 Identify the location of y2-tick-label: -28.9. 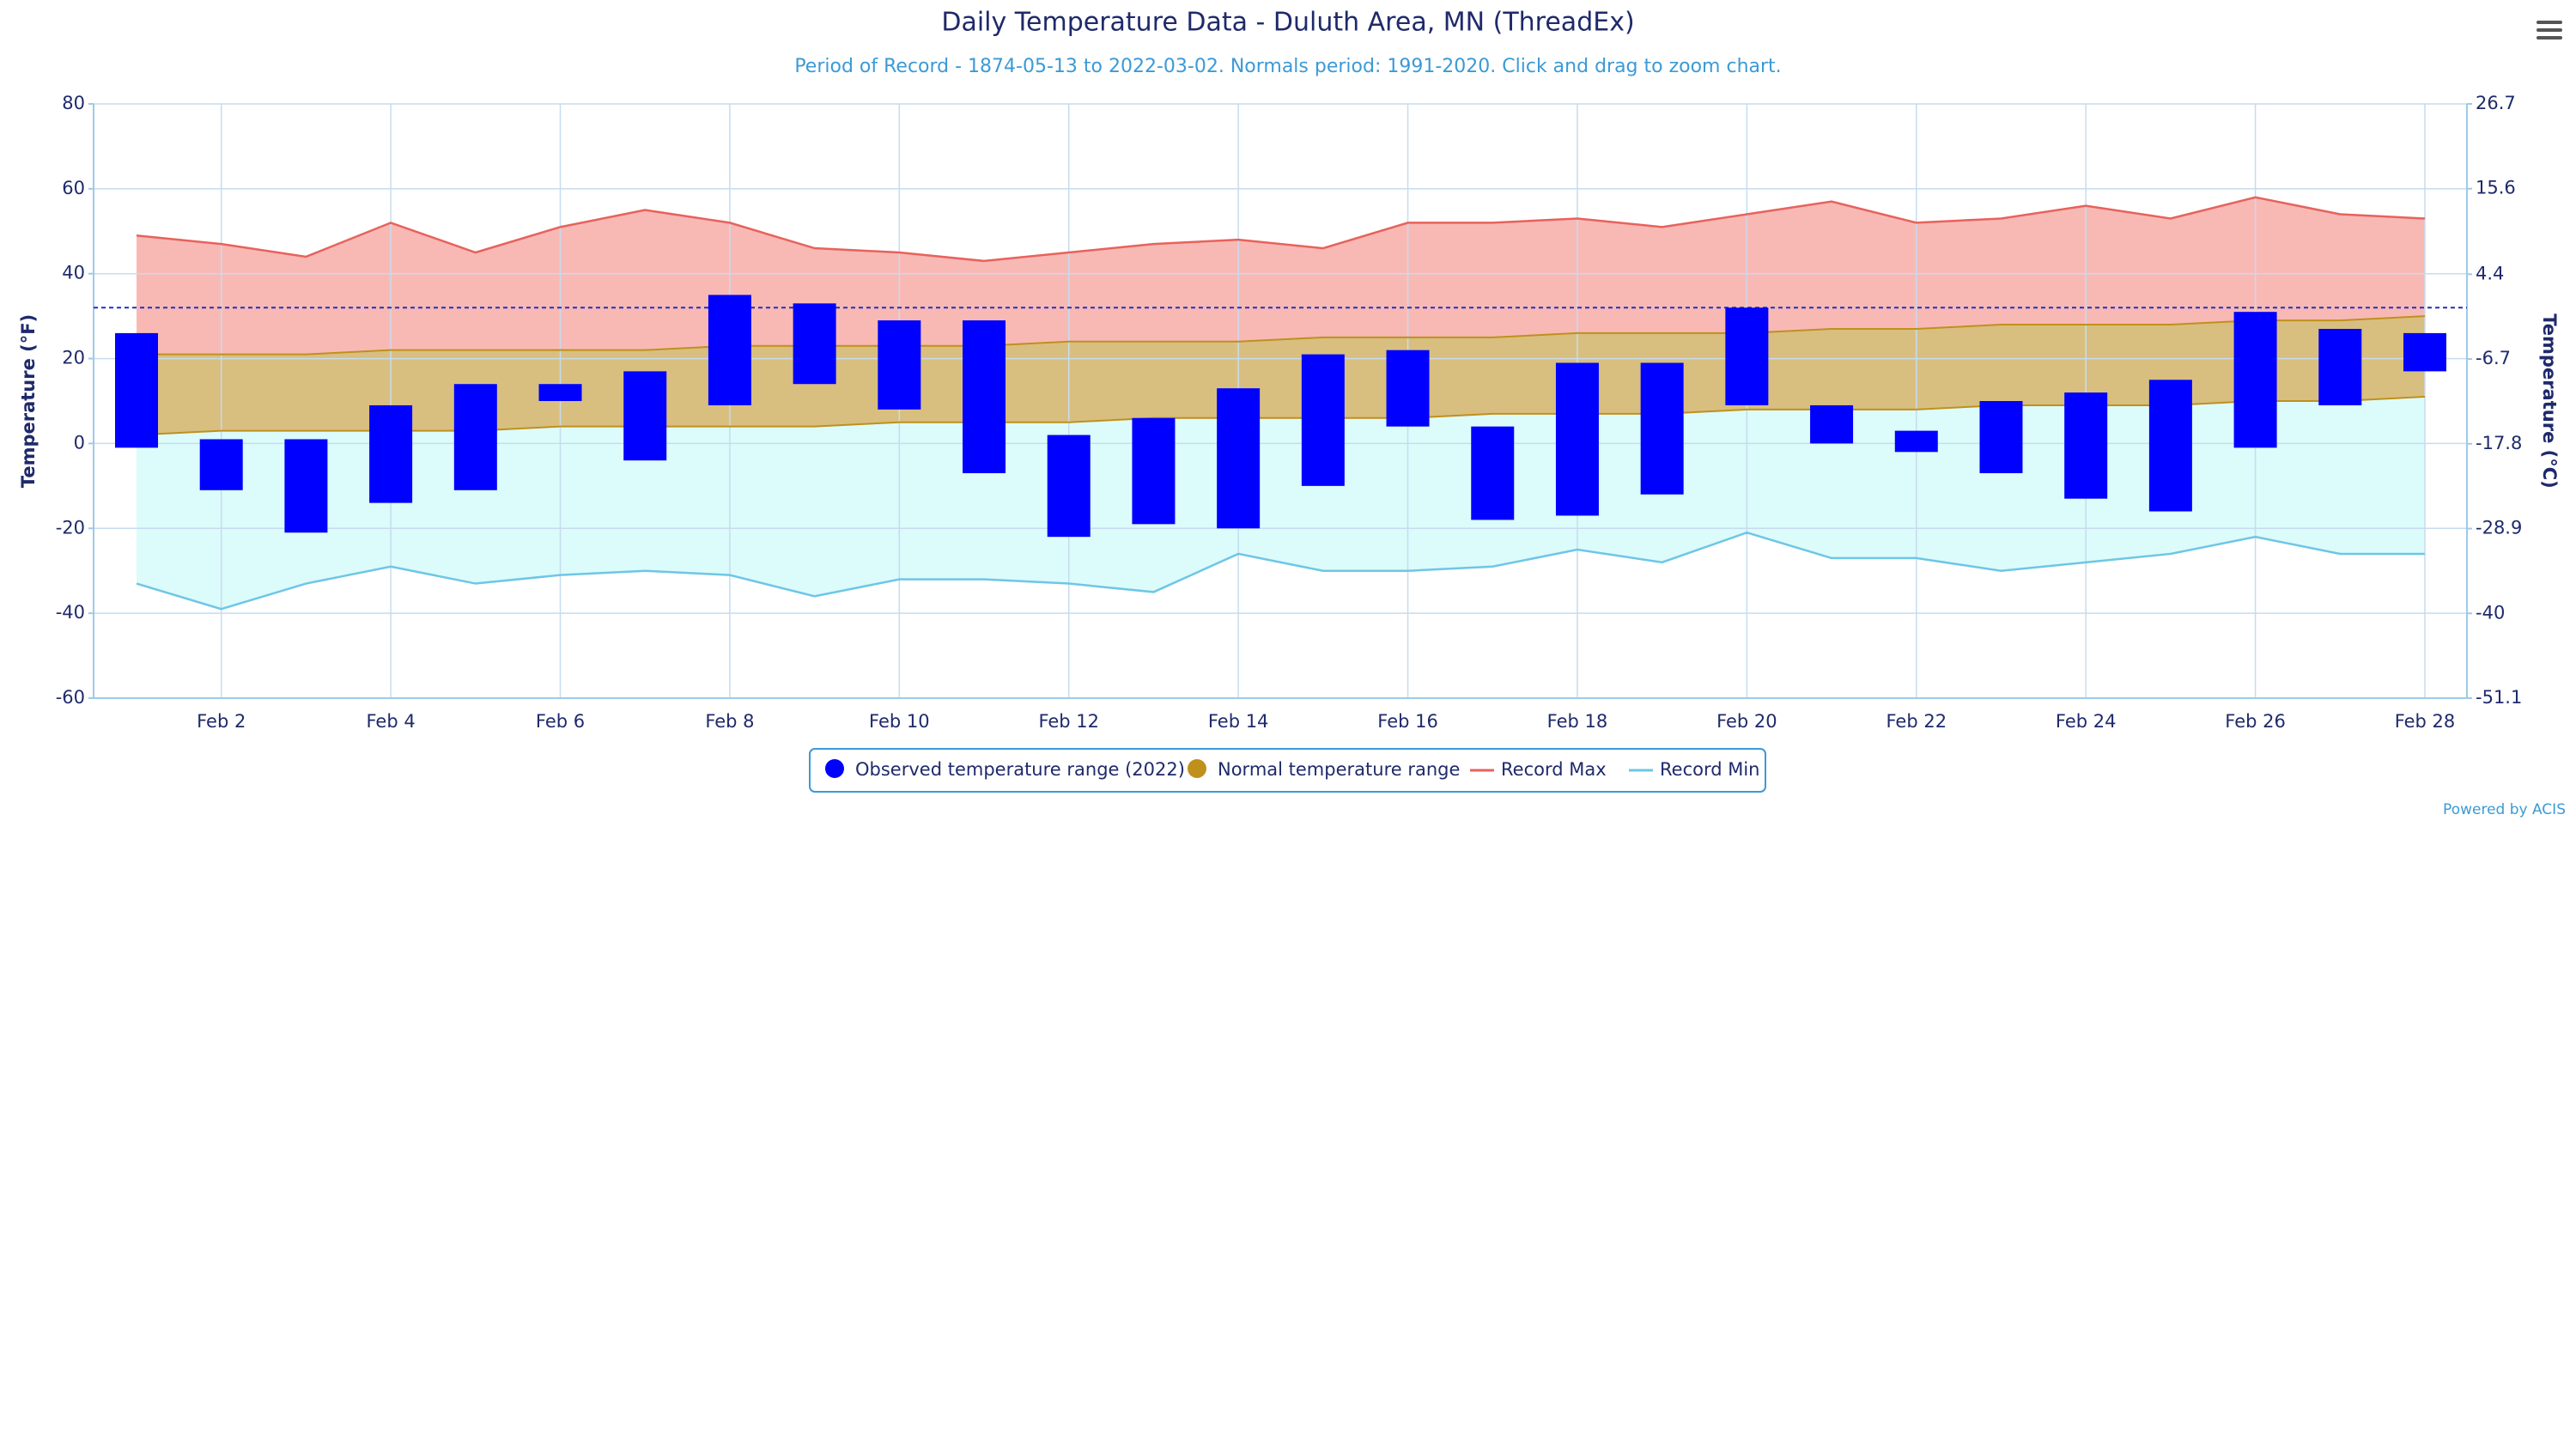
(2499, 528).